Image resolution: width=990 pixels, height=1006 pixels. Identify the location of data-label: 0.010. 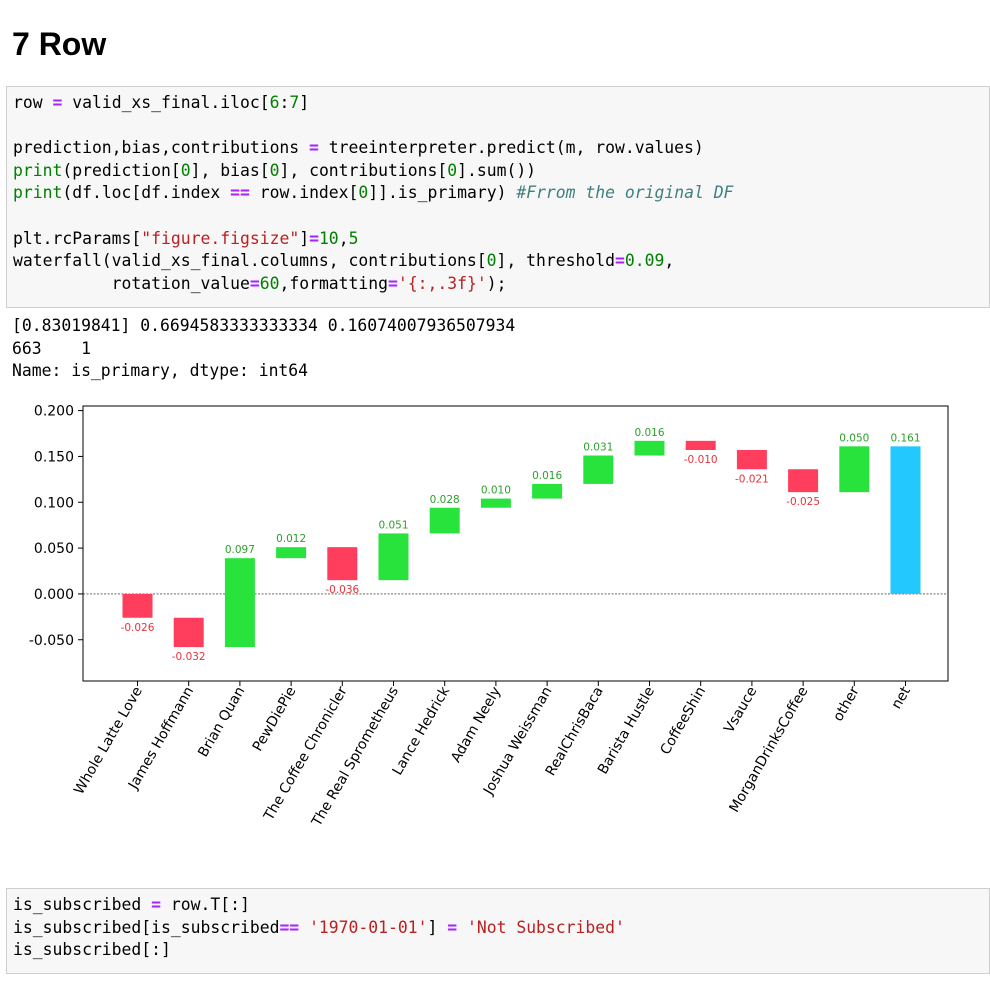
(496, 491).